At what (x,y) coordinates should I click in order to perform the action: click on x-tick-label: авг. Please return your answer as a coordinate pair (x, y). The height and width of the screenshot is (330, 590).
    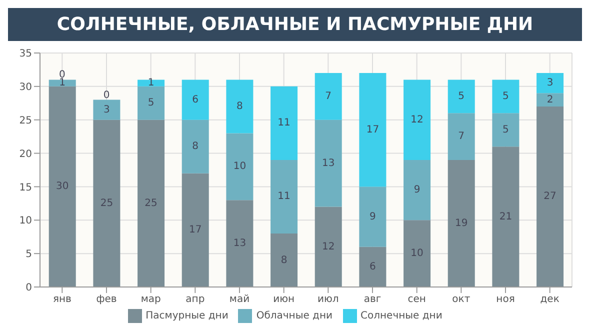
    Looking at the image, I should click on (373, 300).